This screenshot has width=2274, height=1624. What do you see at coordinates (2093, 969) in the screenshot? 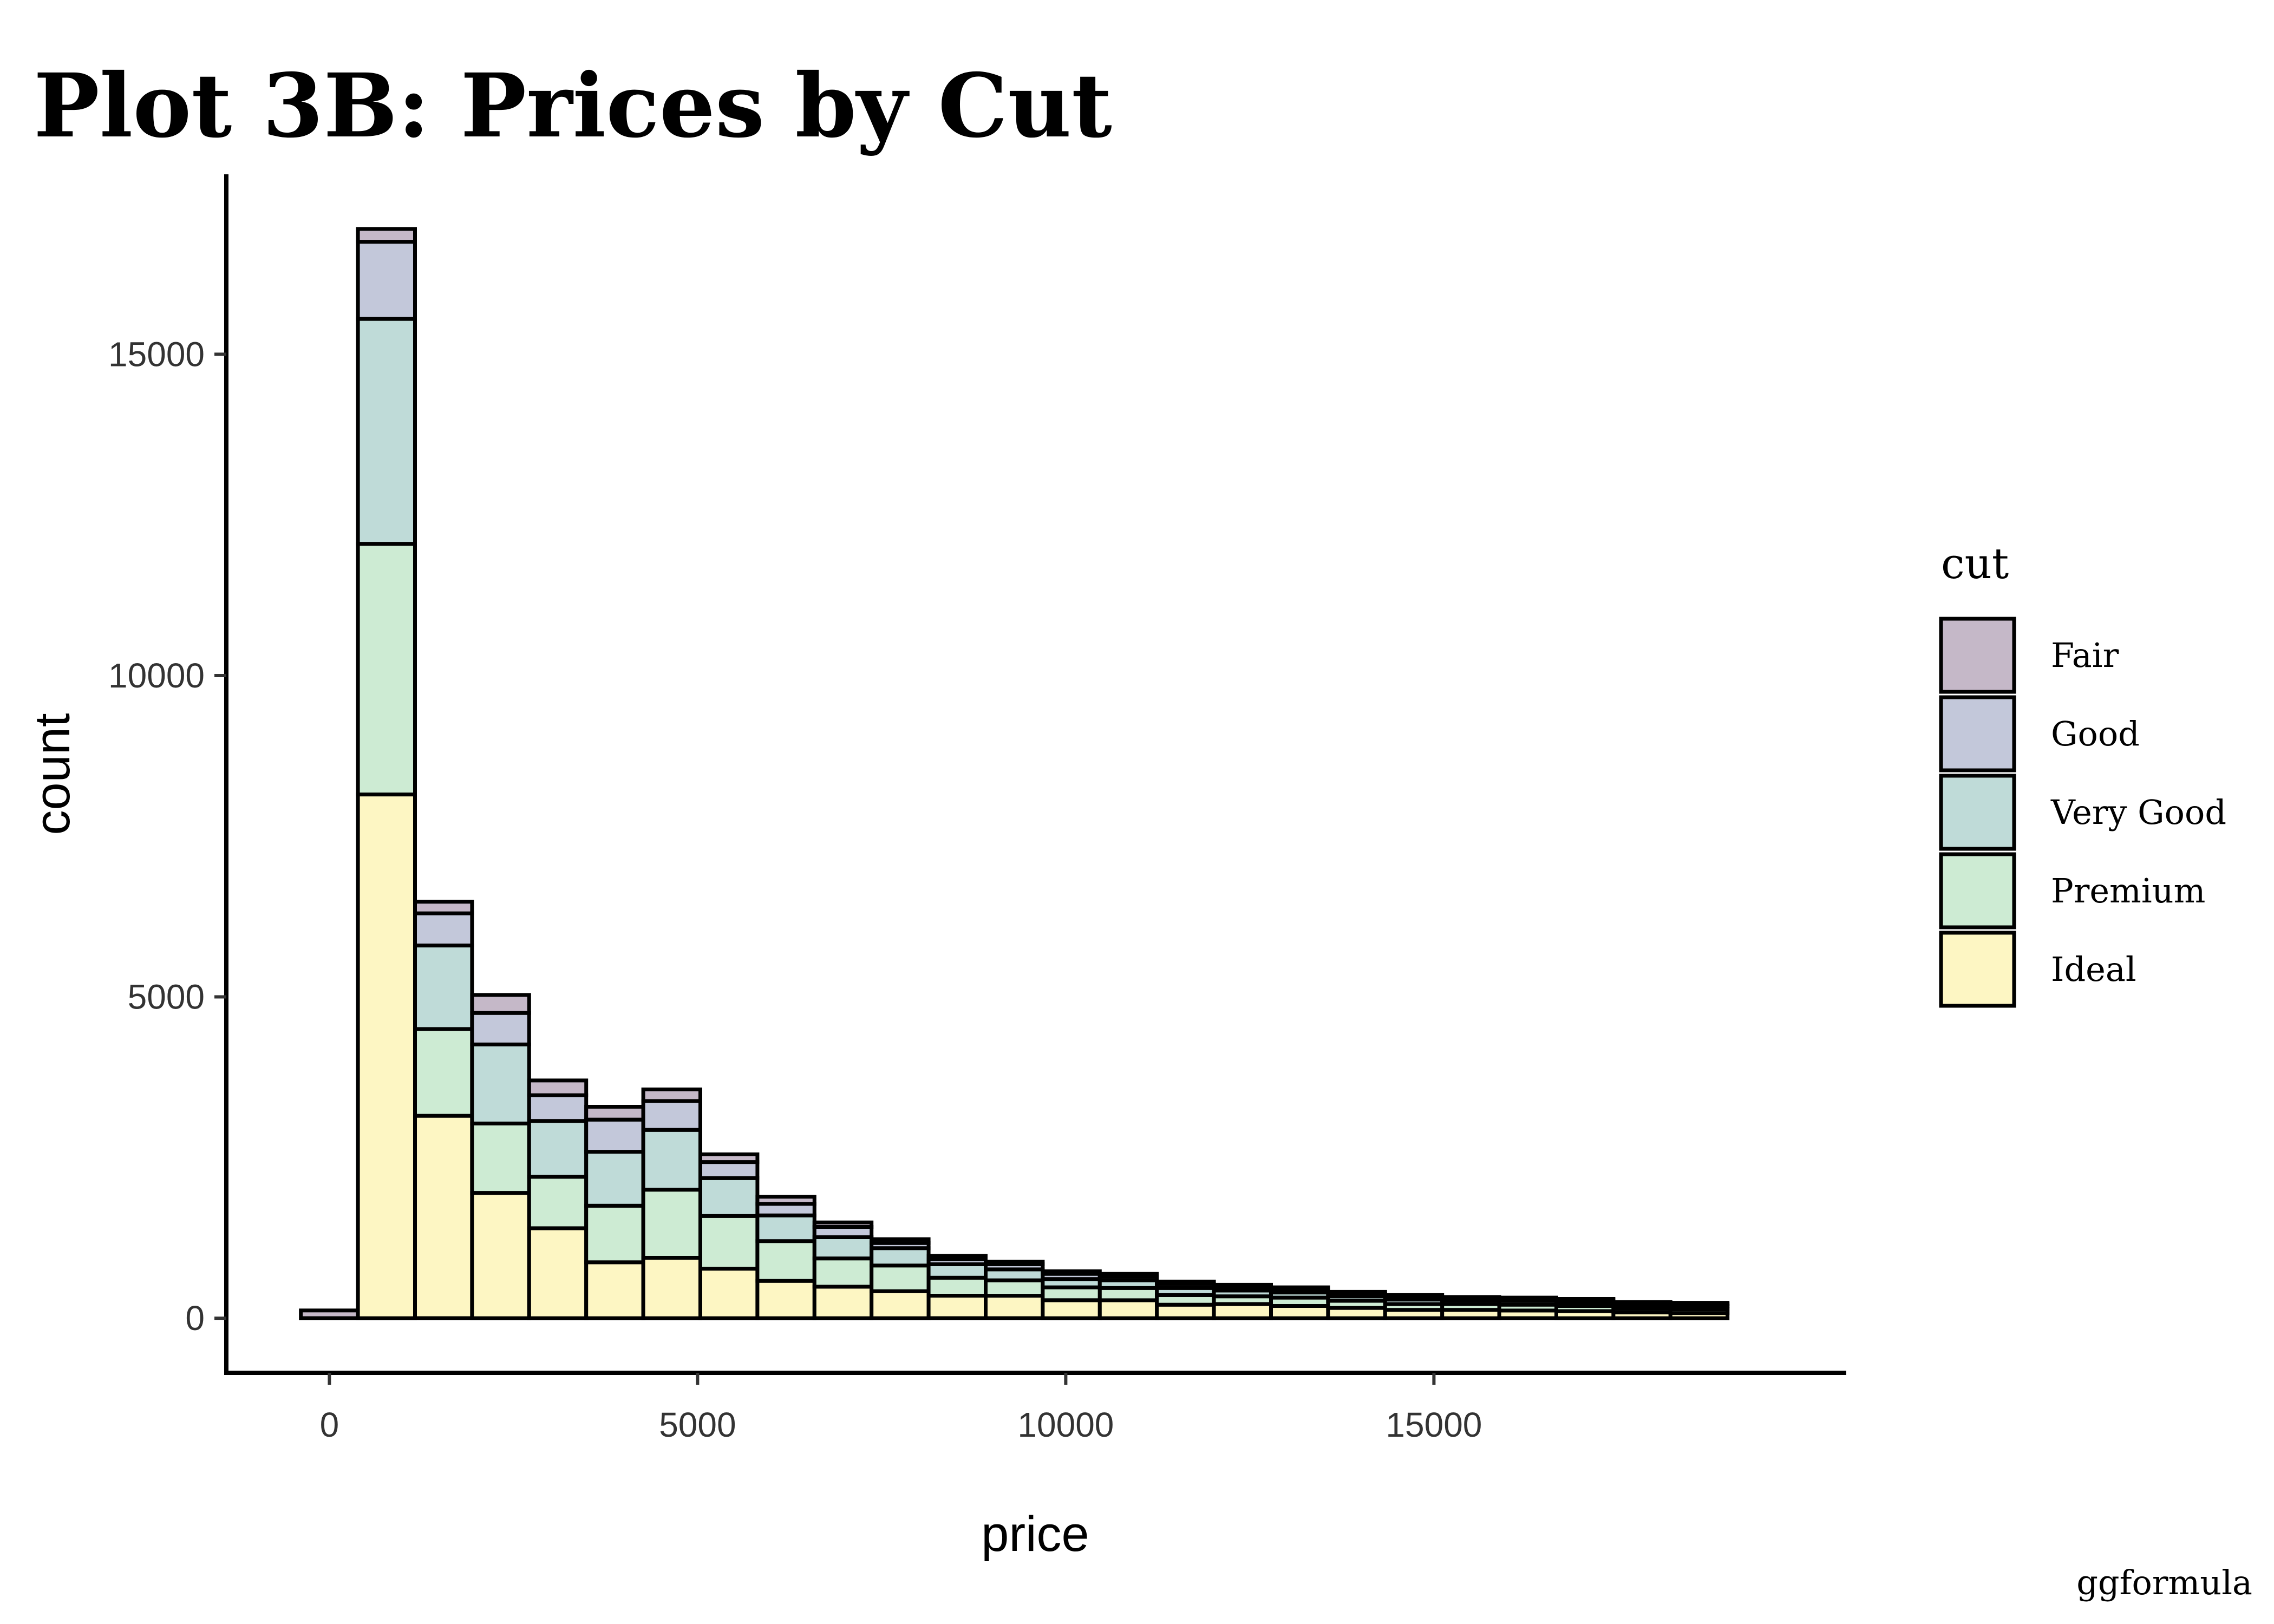
I see `legend-label-ideal: Ideal` at bounding box center [2093, 969].